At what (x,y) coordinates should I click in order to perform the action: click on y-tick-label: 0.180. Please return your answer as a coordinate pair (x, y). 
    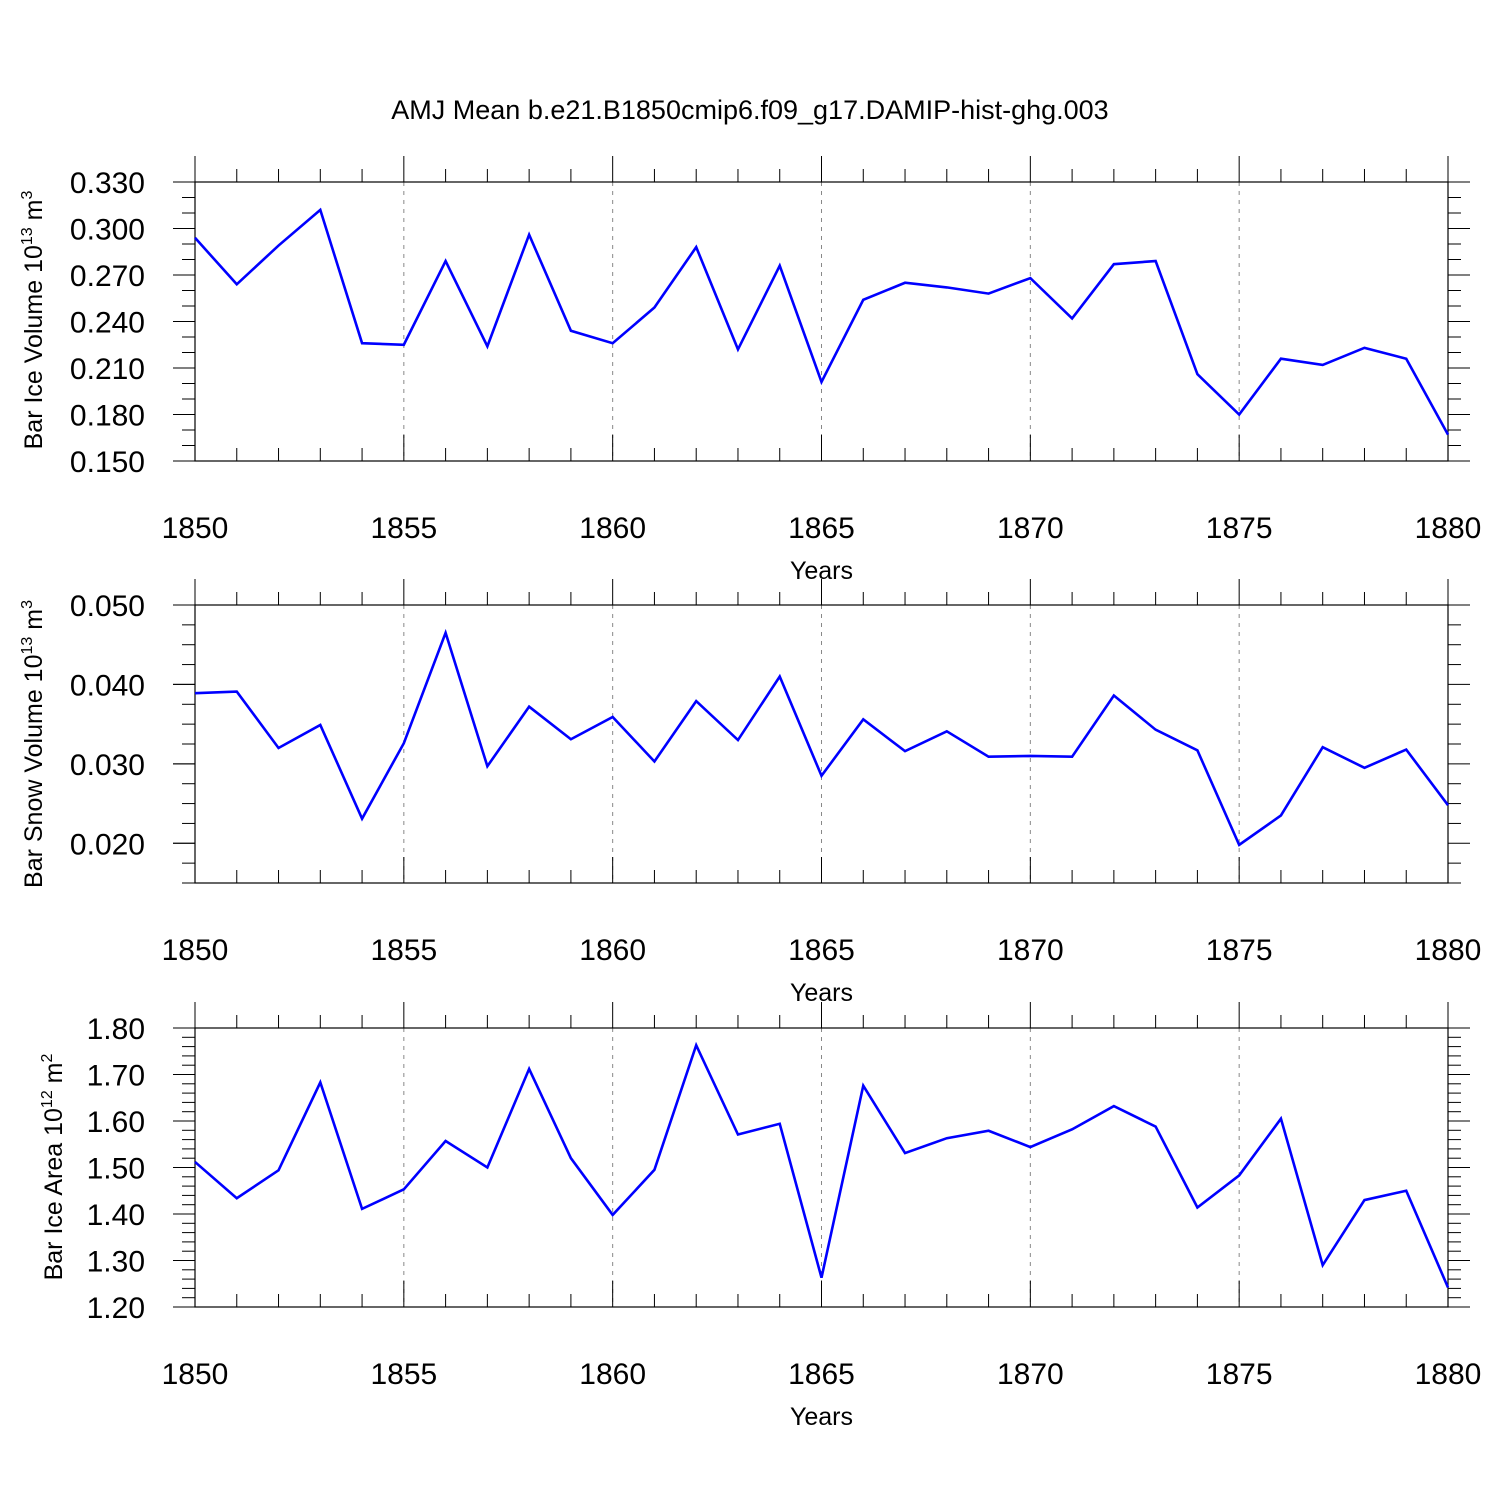
    Looking at the image, I should click on (107, 416).